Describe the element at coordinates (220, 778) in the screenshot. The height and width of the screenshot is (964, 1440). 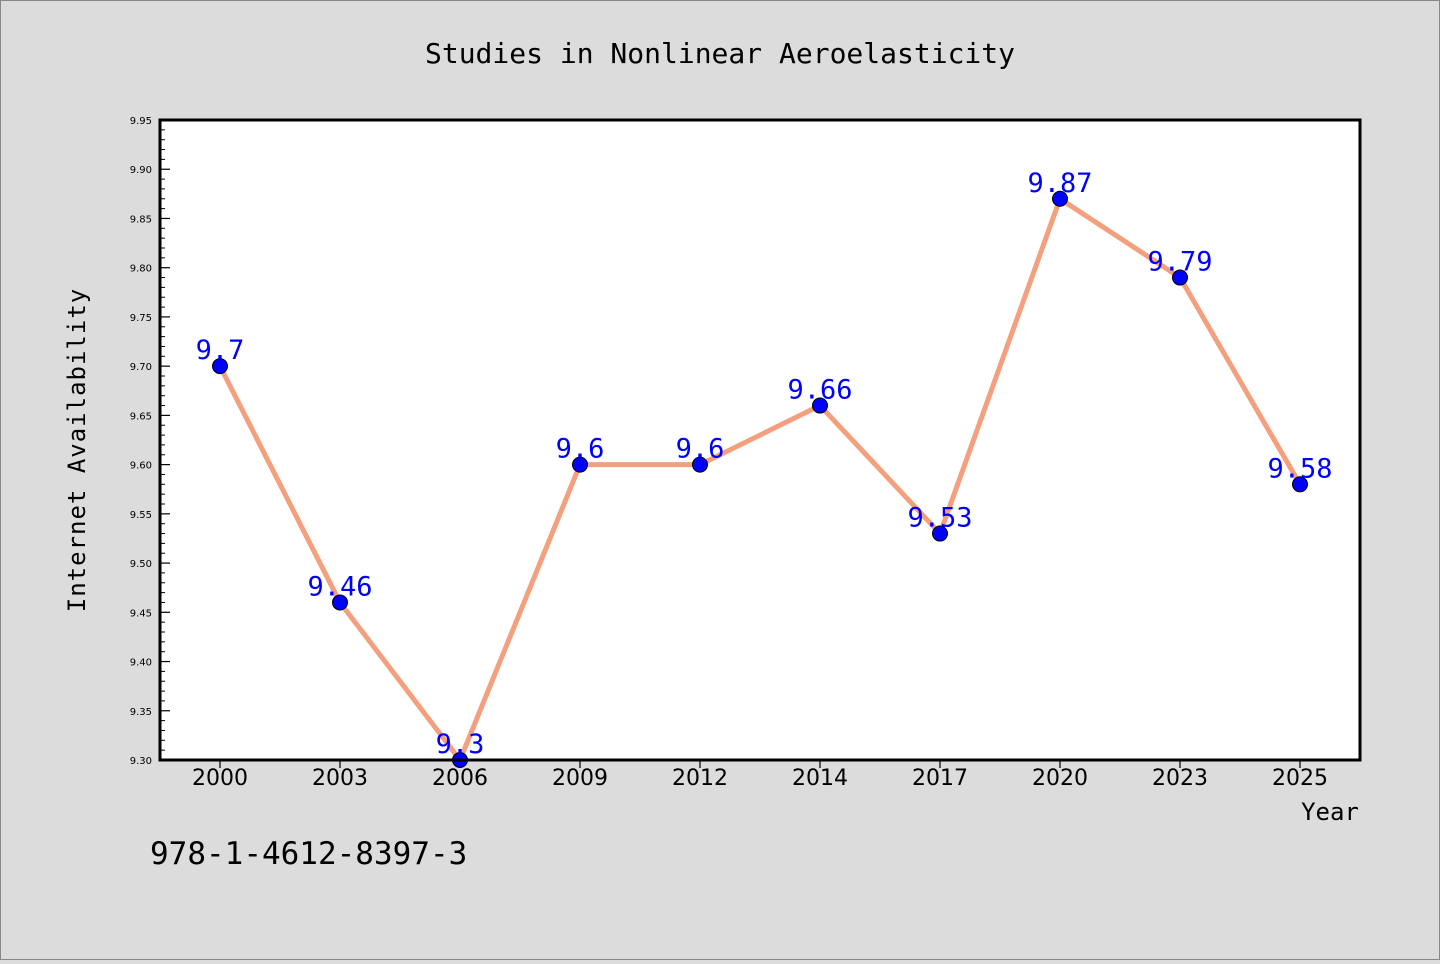
I see `x-tick-label: 2000` at that location.